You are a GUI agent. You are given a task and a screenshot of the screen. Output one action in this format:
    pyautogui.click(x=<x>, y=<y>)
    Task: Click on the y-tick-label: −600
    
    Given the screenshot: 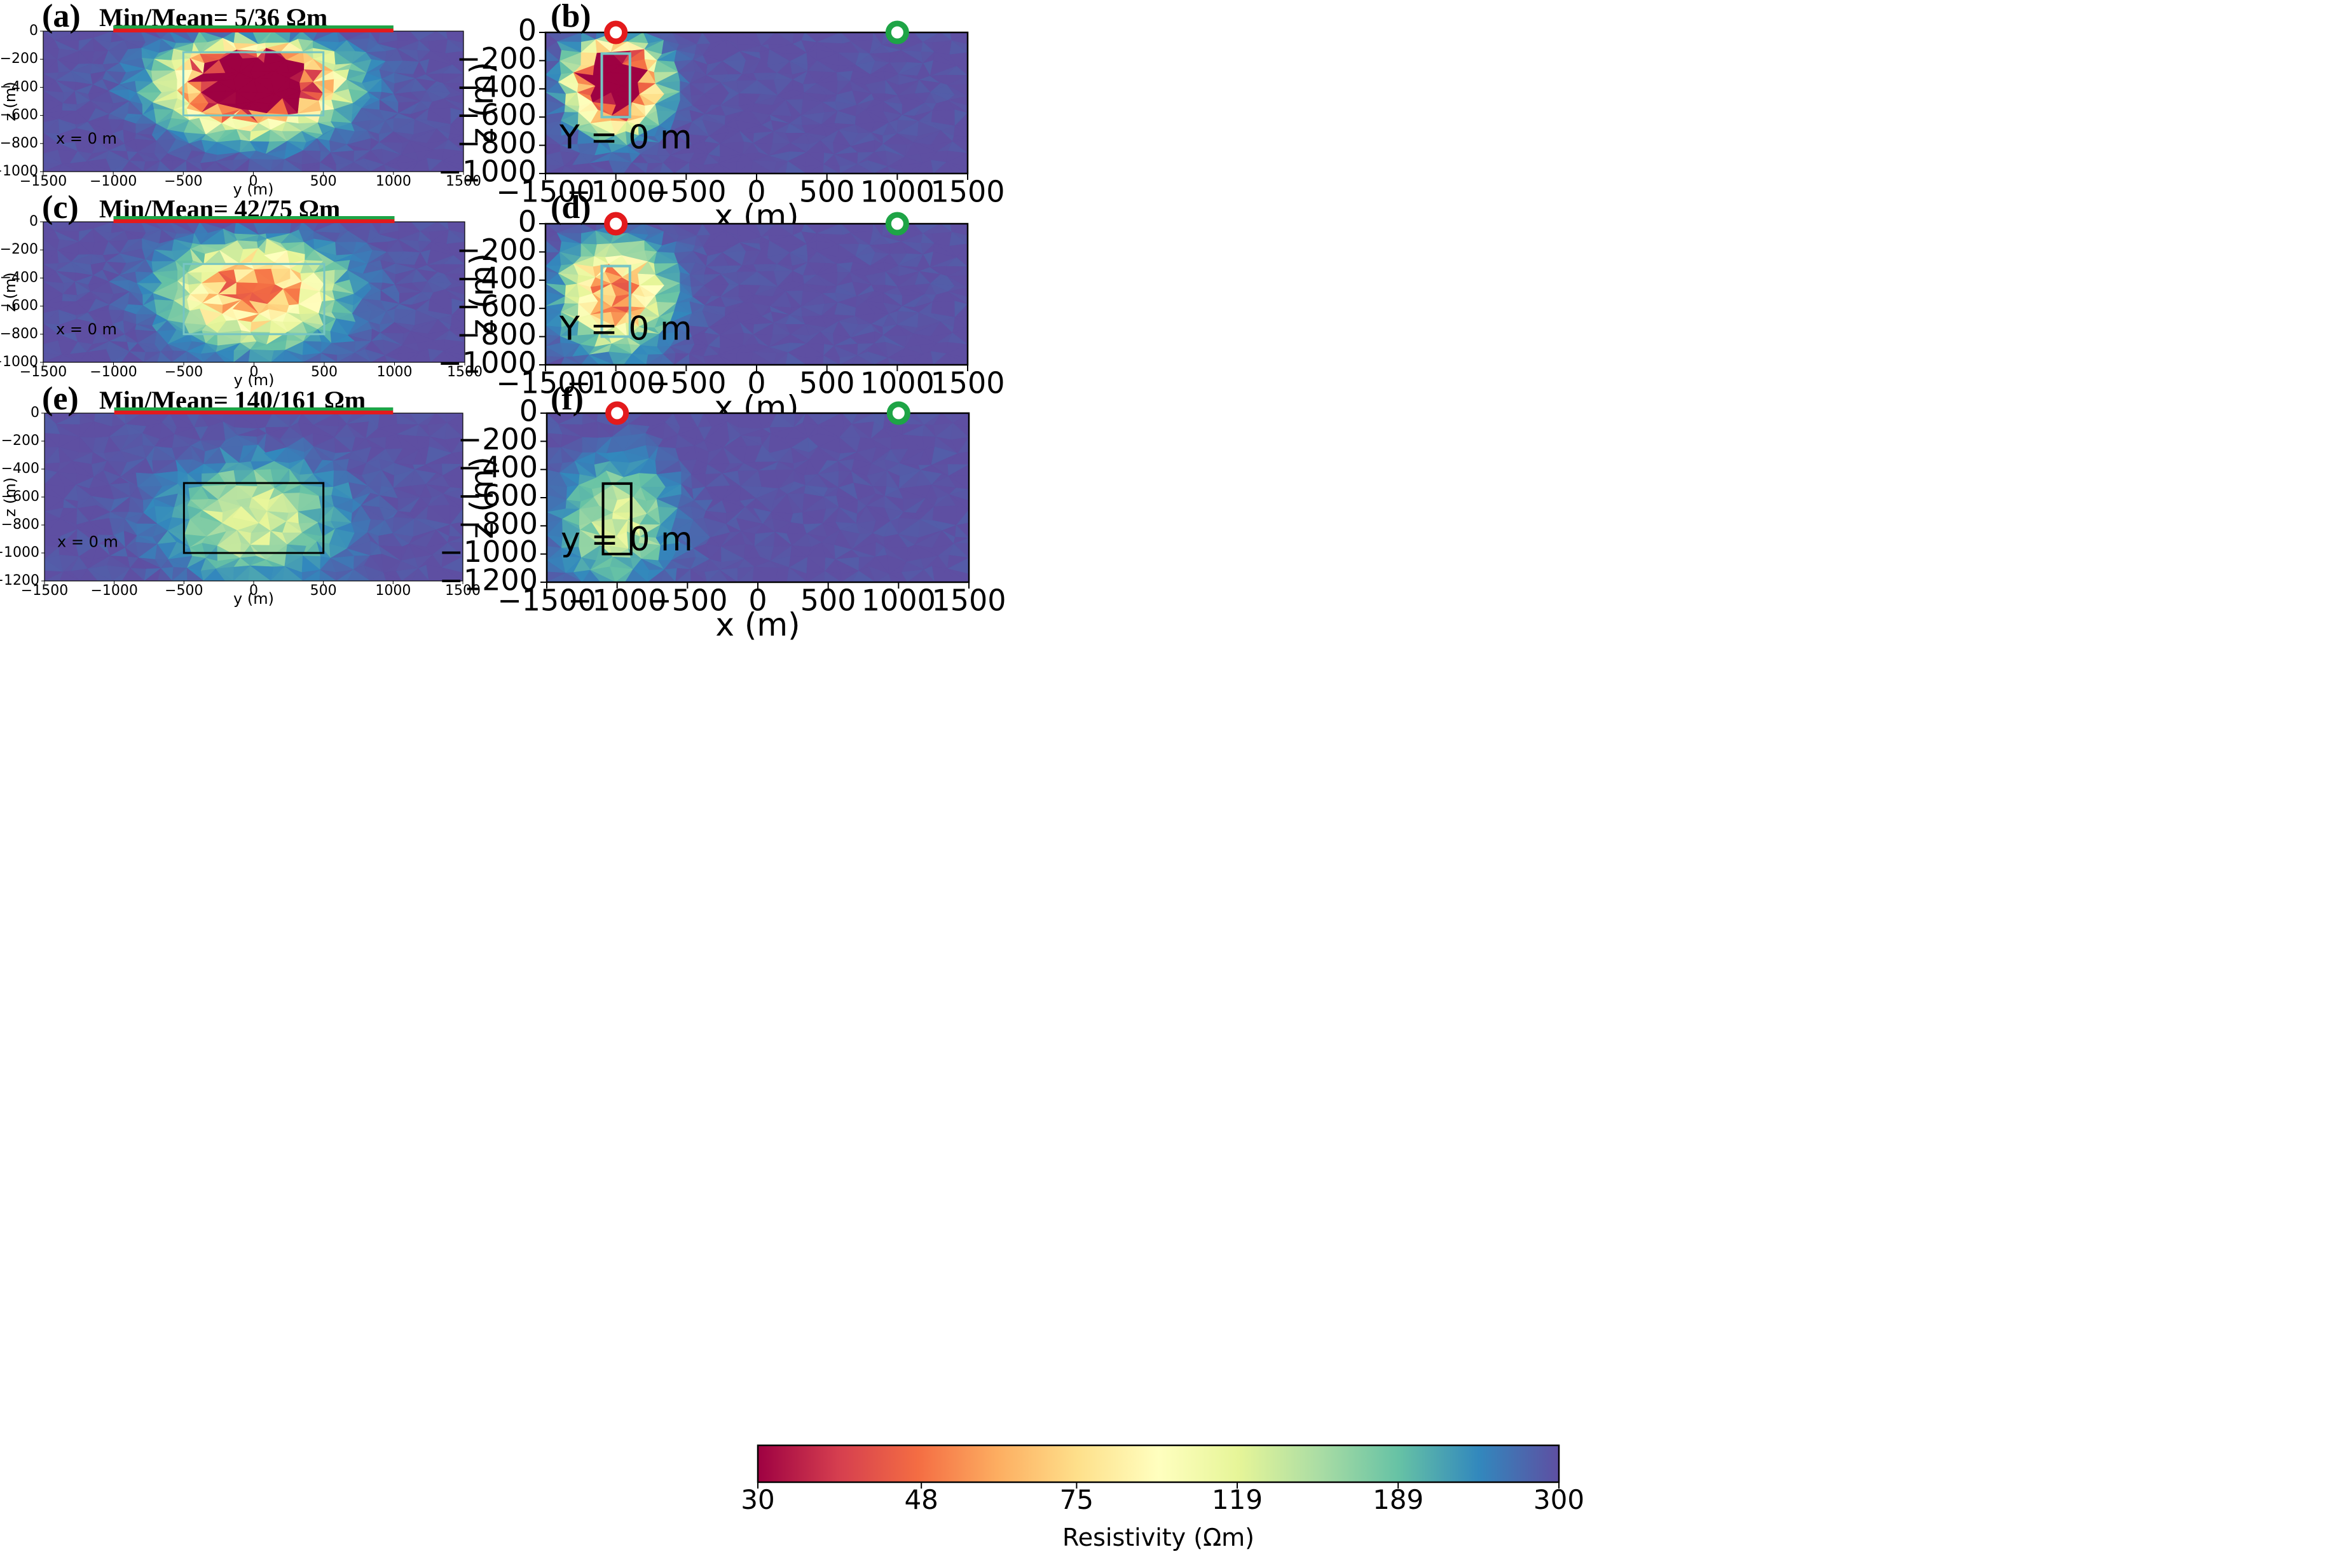 What is the action you would take?
    pyautogui.click(x=496, y=306)
    